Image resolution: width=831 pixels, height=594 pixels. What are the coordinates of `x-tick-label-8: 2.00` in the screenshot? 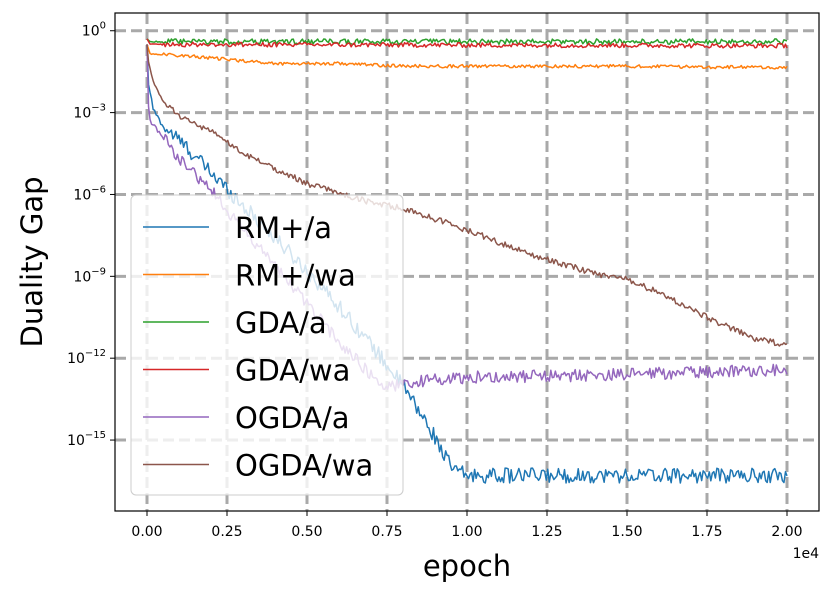 It's located at (786, 532).